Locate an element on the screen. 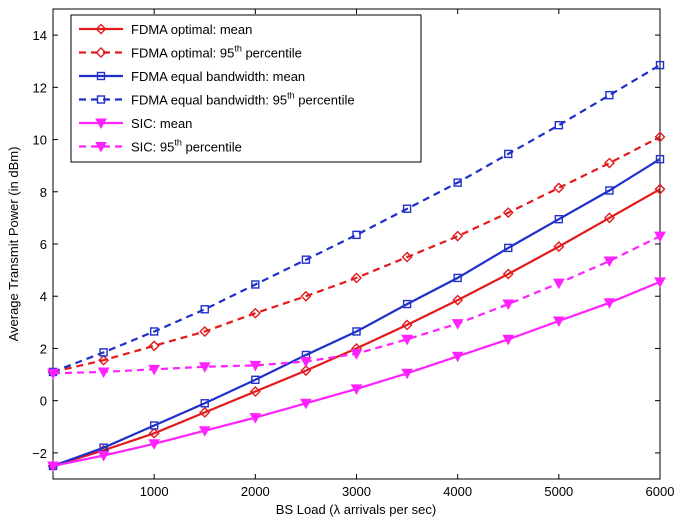 The image size is (679, 523). legend-entry: FDMA optimal: 95th percentile is located at coordinates (190, 52).